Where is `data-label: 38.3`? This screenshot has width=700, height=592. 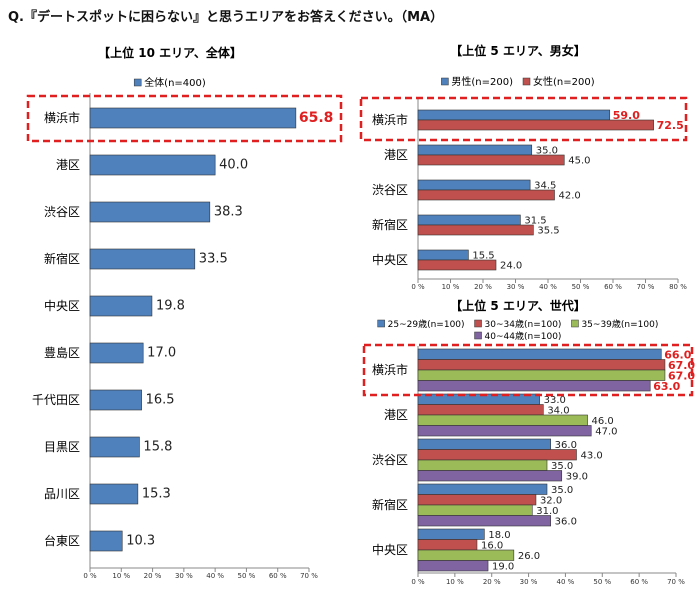 data-label: 38.3 is located at coordinates (228, 212).